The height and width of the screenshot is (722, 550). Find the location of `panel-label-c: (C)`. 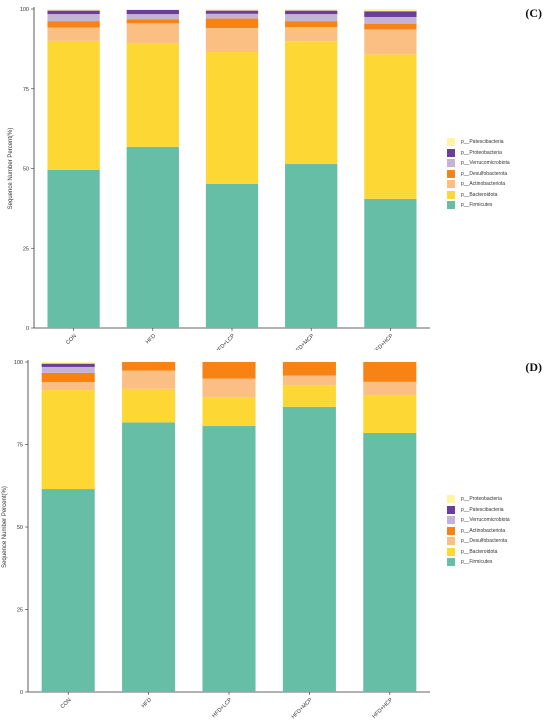

panel-label-c: (C) is located at coordinates (533, 13).